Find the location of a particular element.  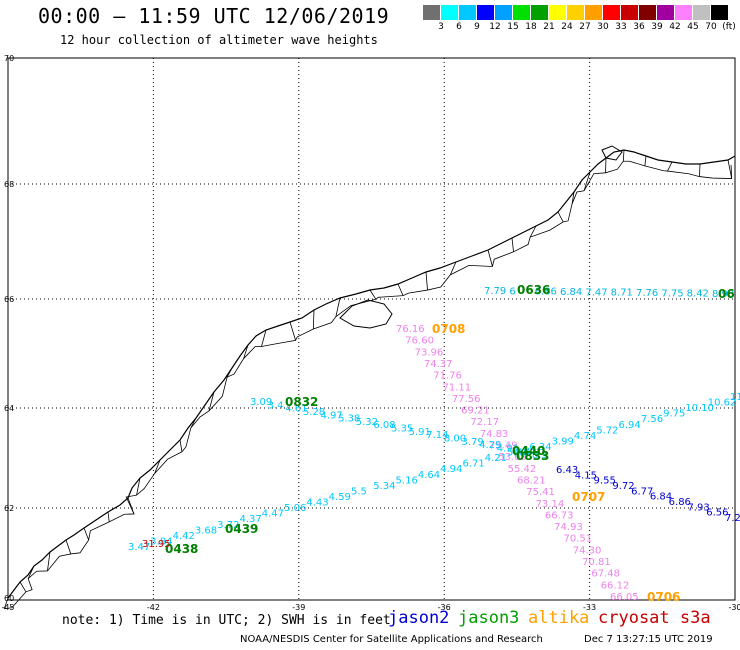

lat-label: 64 is located at coordinates (9, 408).